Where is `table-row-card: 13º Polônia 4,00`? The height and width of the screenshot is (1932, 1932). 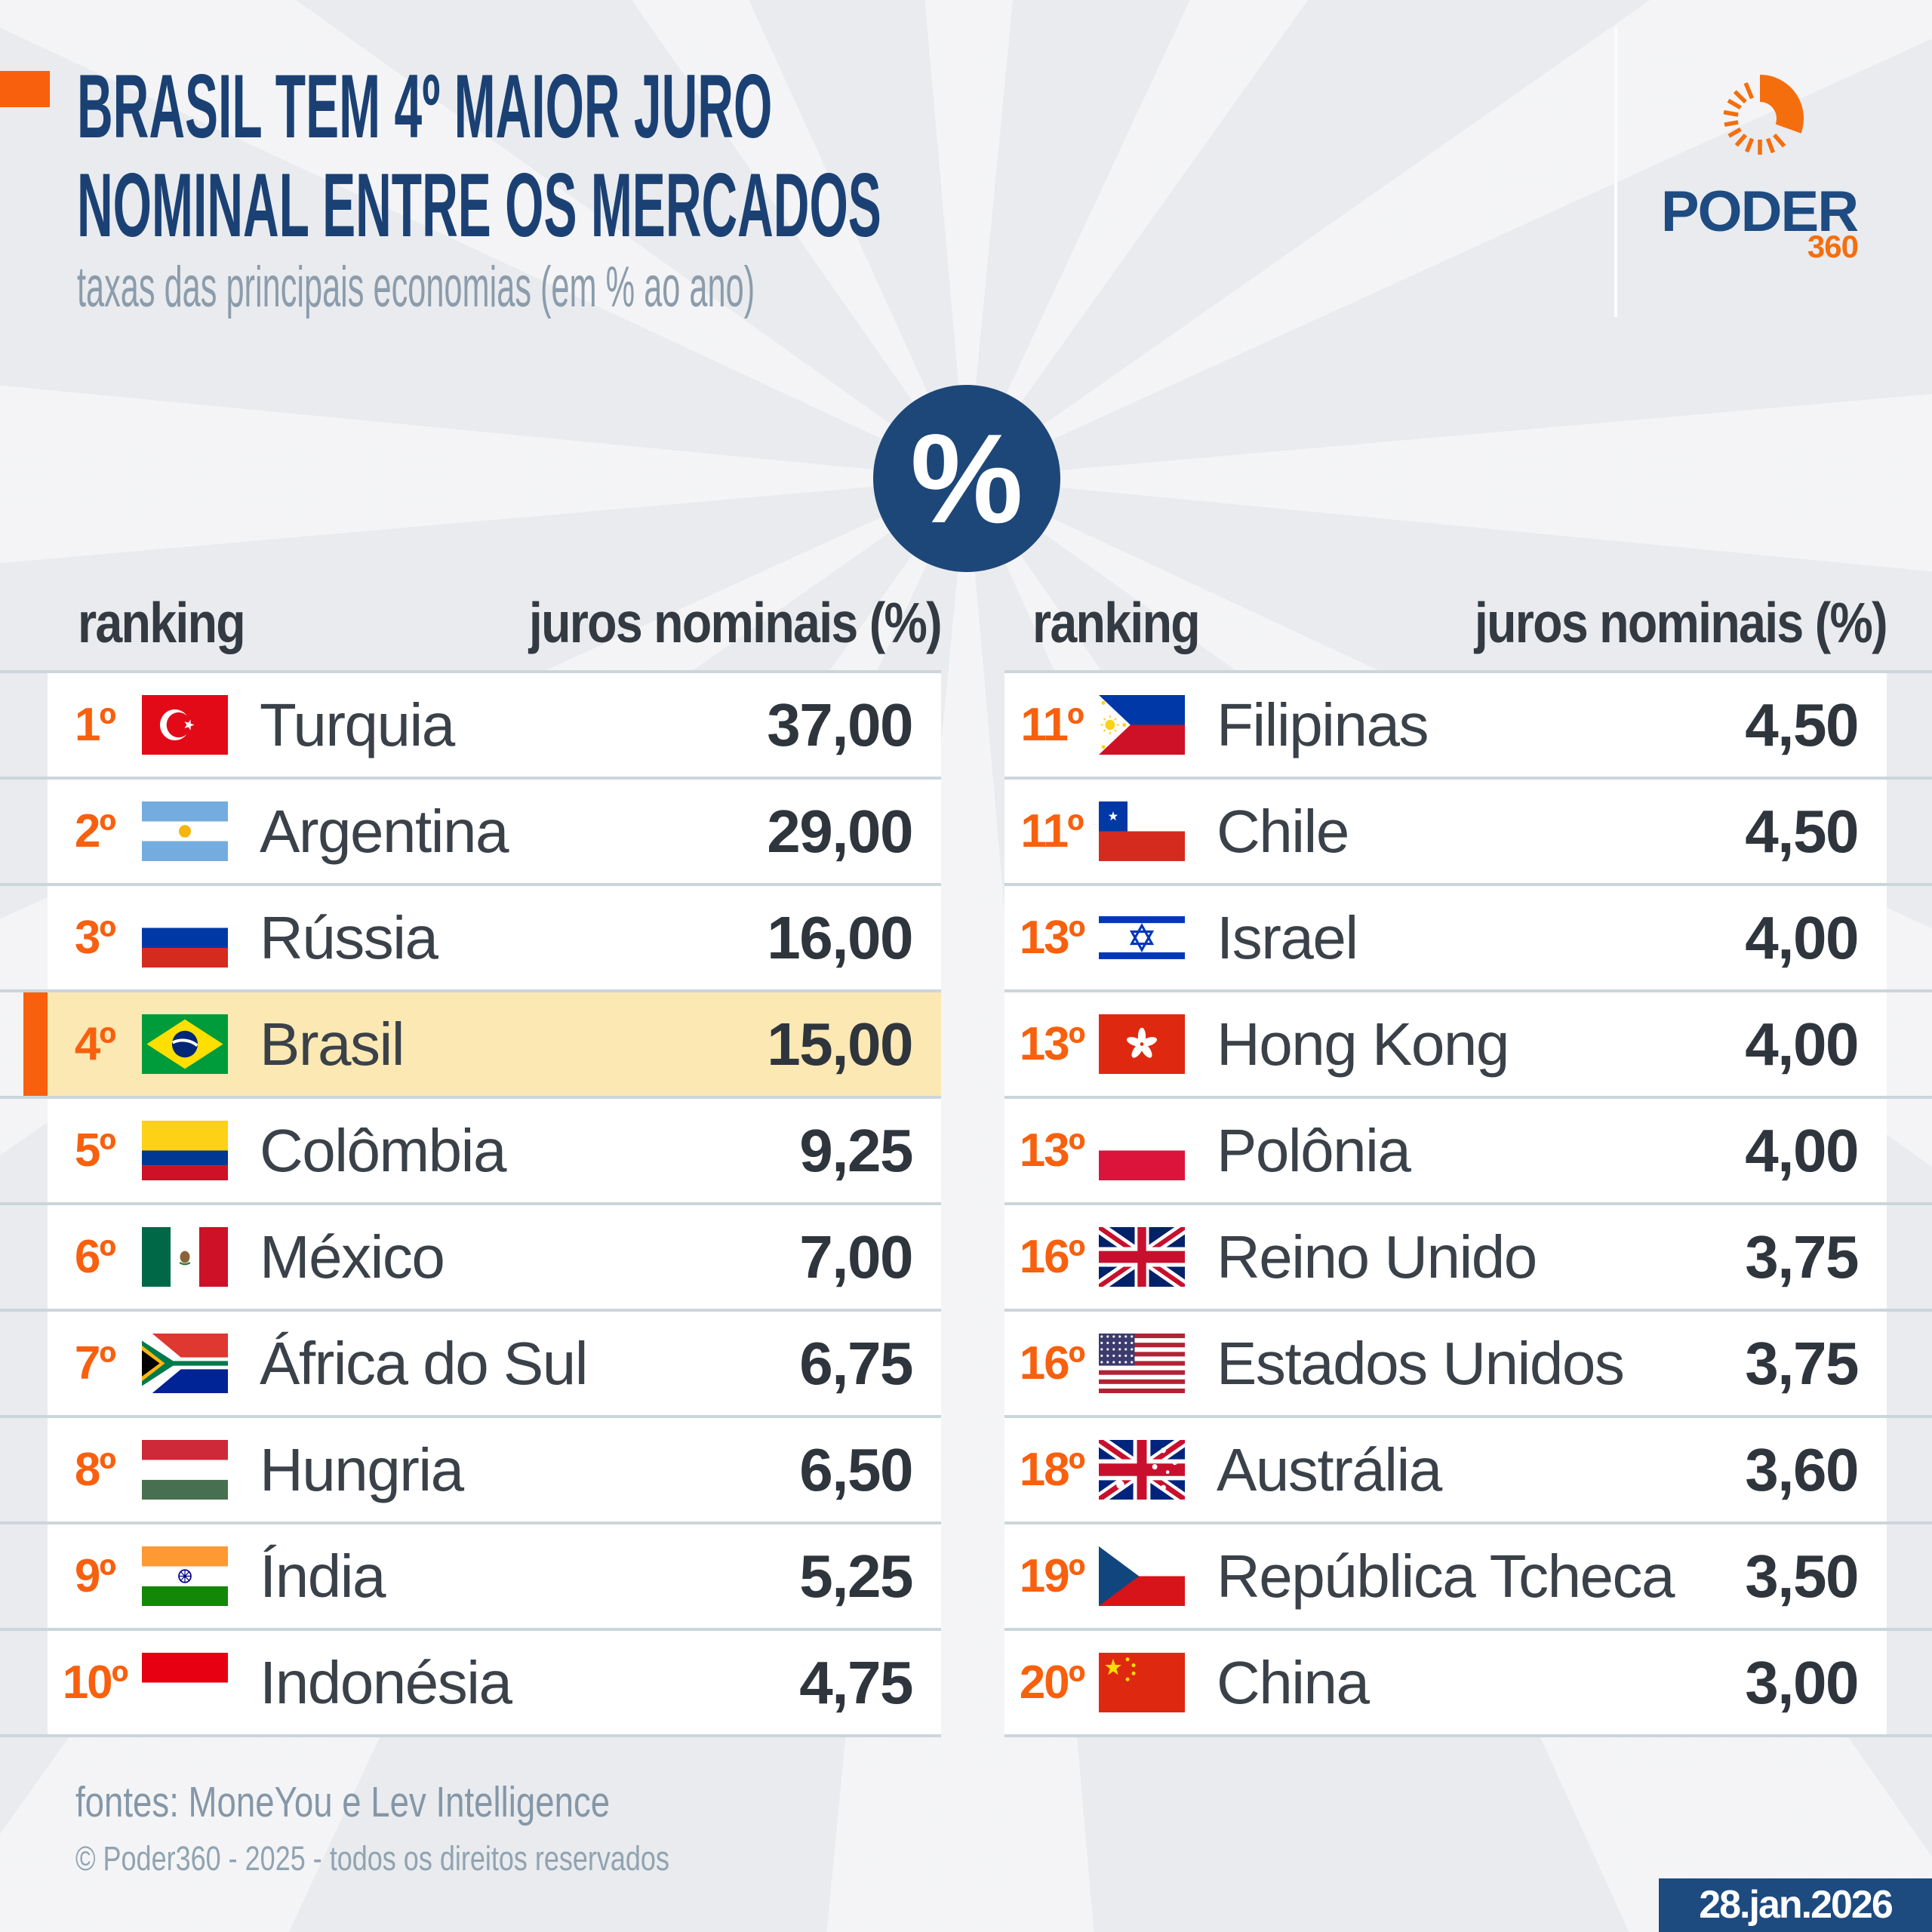 table-row-card: 13º Polônia 4,00 is located at coordinates (1445, 1150).